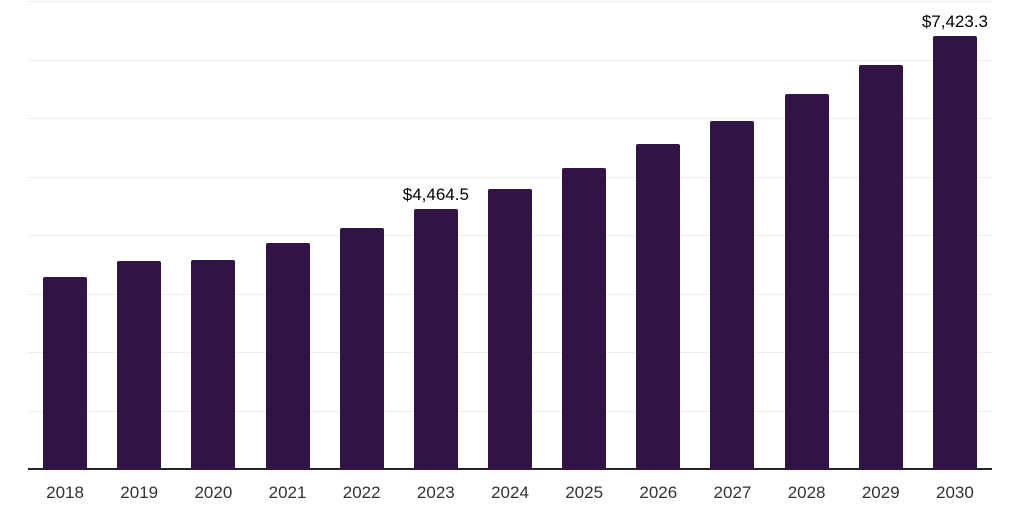  Describe the element at coordinates (510, 329) in the screenshot. I see `bar-2024` at that location.